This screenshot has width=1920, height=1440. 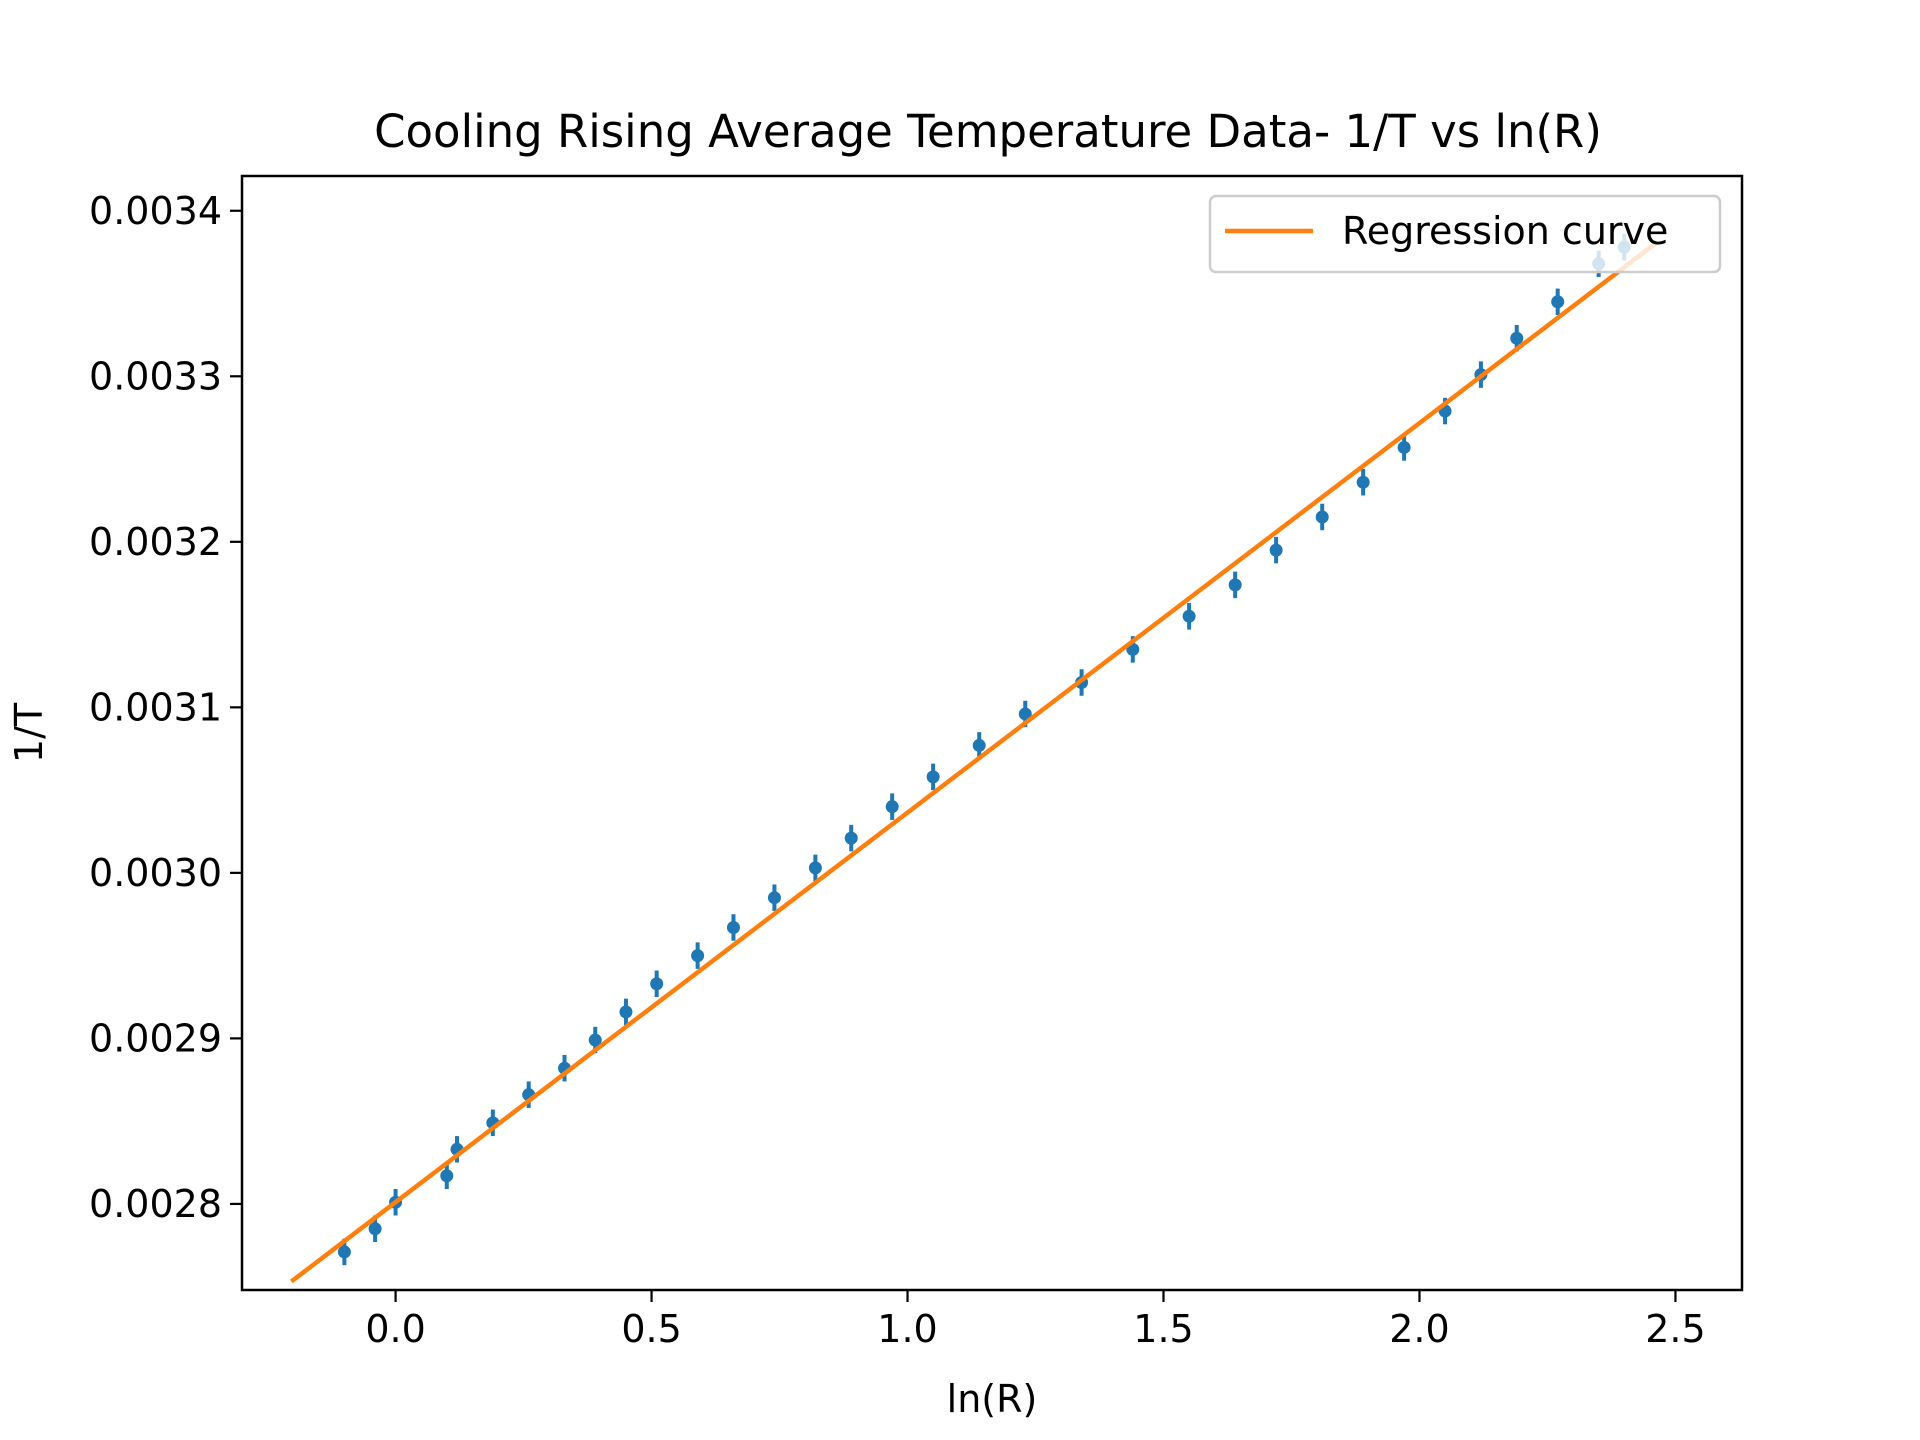 I want to click on legend: Regression curve, so click(x=1465, y=234).